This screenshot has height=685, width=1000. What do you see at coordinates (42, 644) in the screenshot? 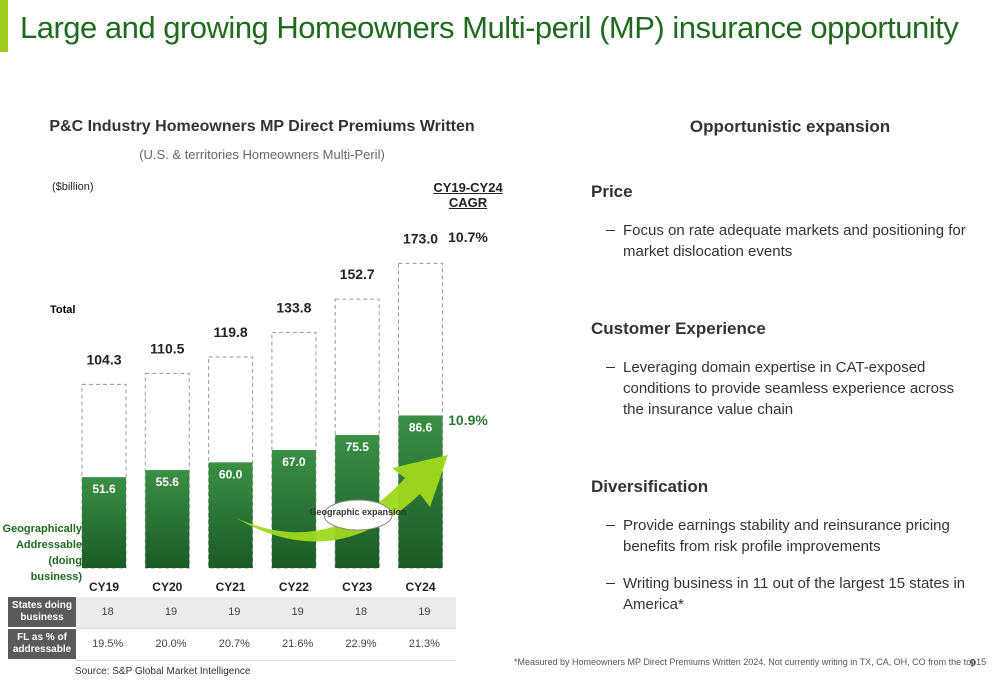
I see `row-label: FL as % of addressable` at bounding box center [42, 644].